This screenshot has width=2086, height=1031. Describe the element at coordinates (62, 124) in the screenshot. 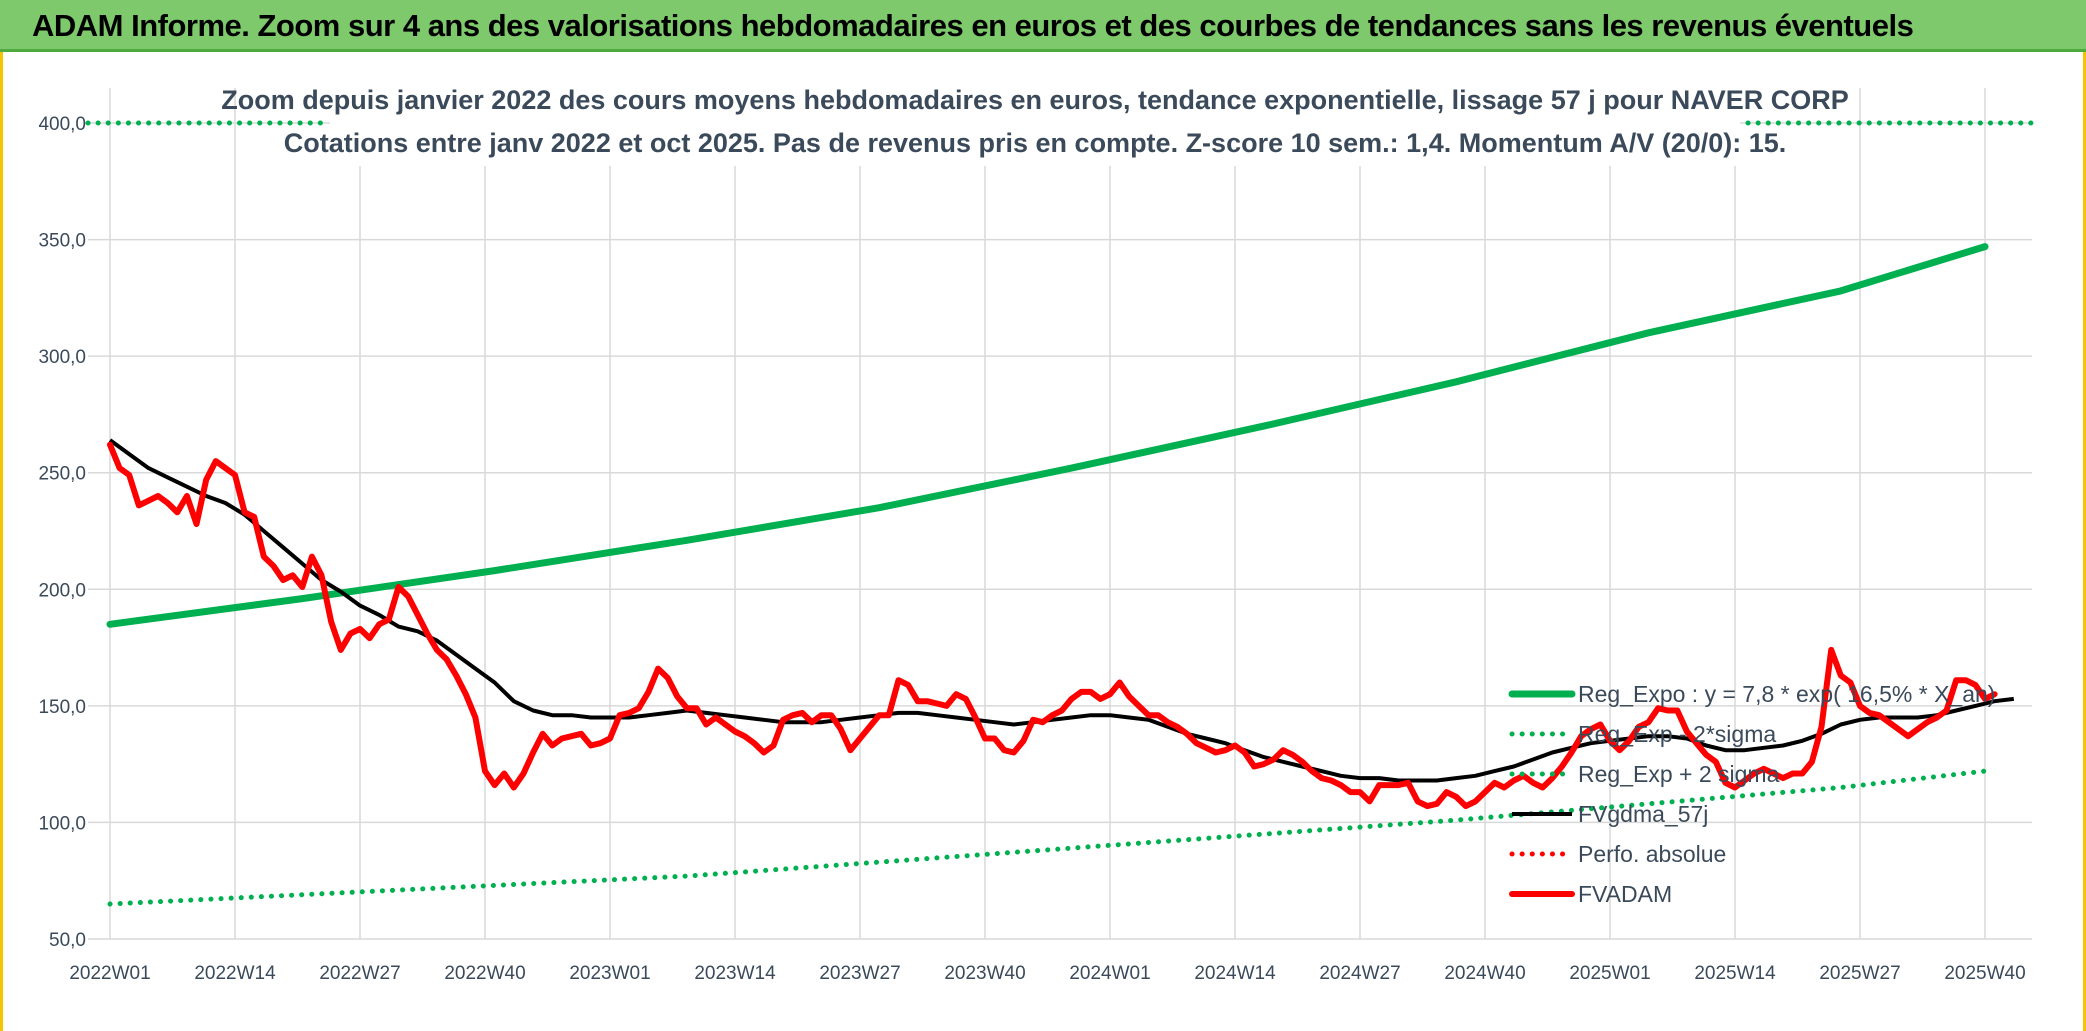

I see `y-tick-label: 400,0` at that location.